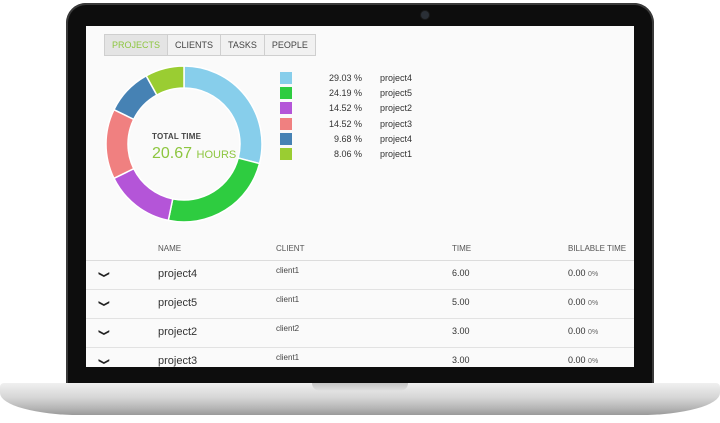  I want to click on total-time-label: TOTAL TIME, so click(177, 136).